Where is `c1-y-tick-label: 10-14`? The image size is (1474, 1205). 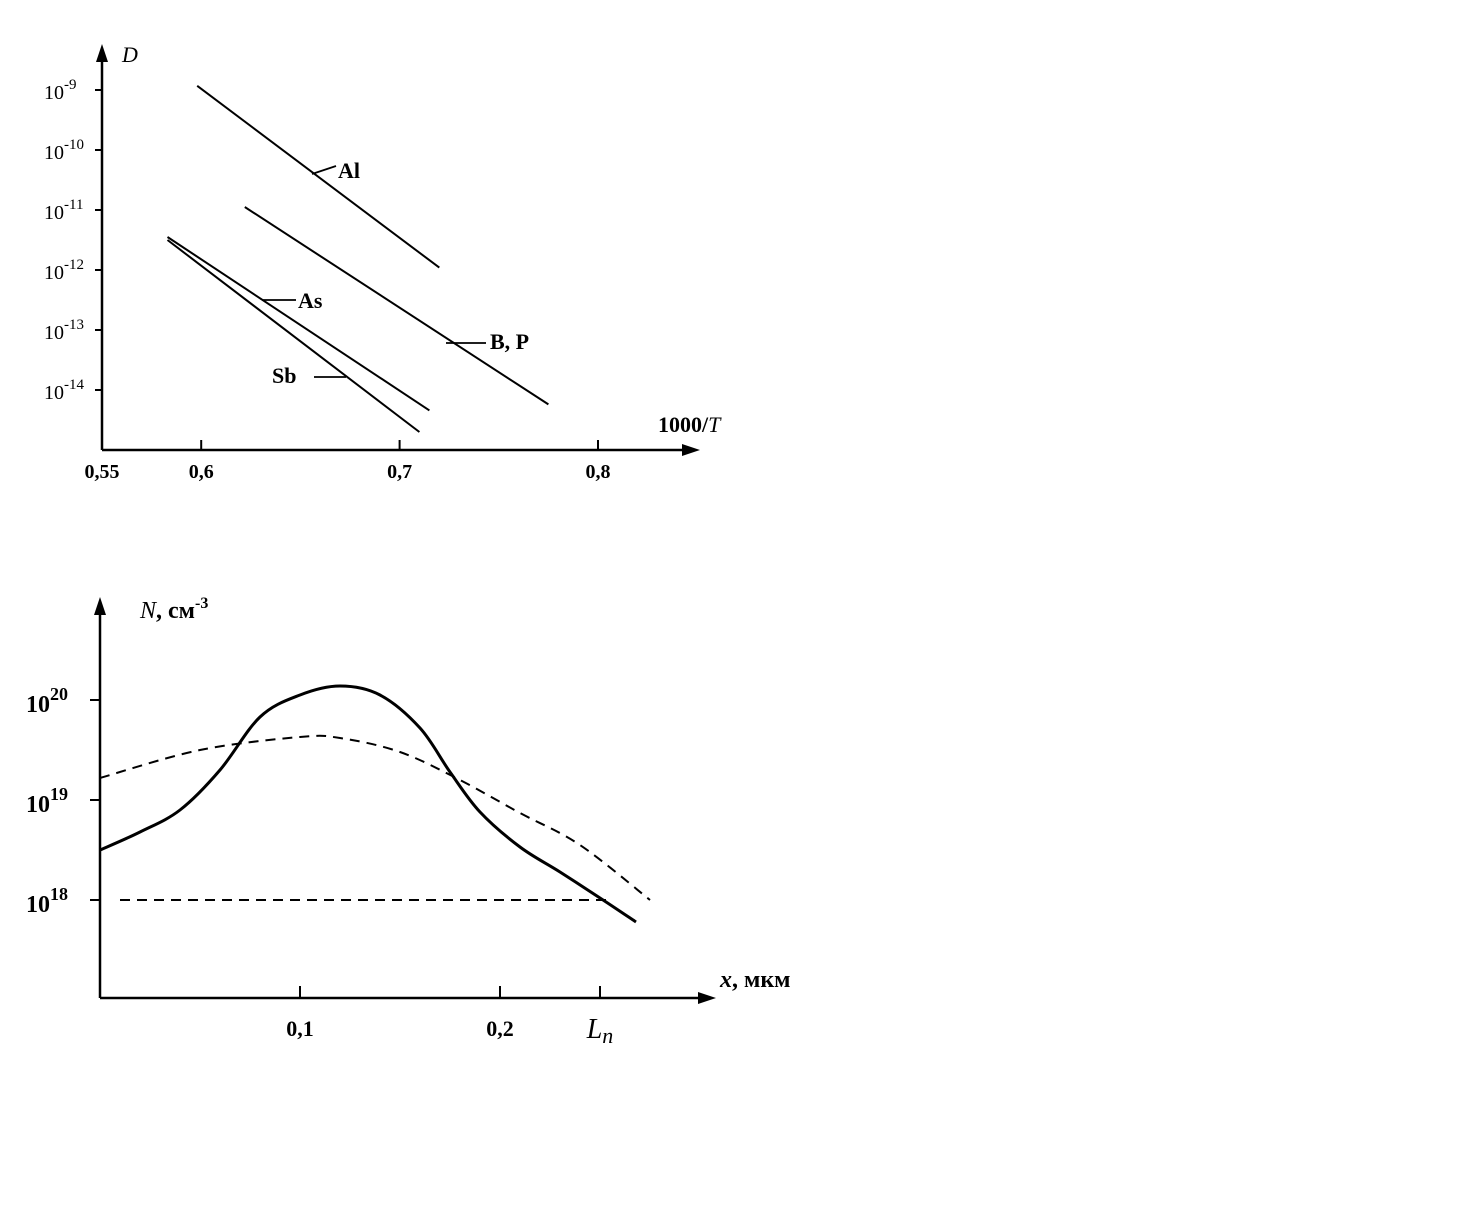 c1-y-tick-label: 10-14 is located at coordinates (64, 390).